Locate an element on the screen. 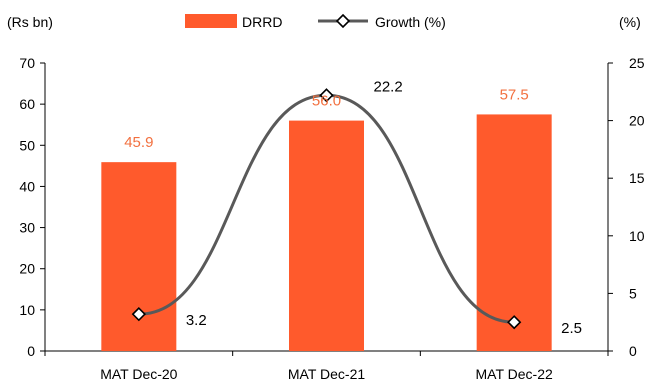 Image resolution: width=645 pixels, height=385 pixels. data-label-drrd: 56.0 is located at coordinates (326, 101).